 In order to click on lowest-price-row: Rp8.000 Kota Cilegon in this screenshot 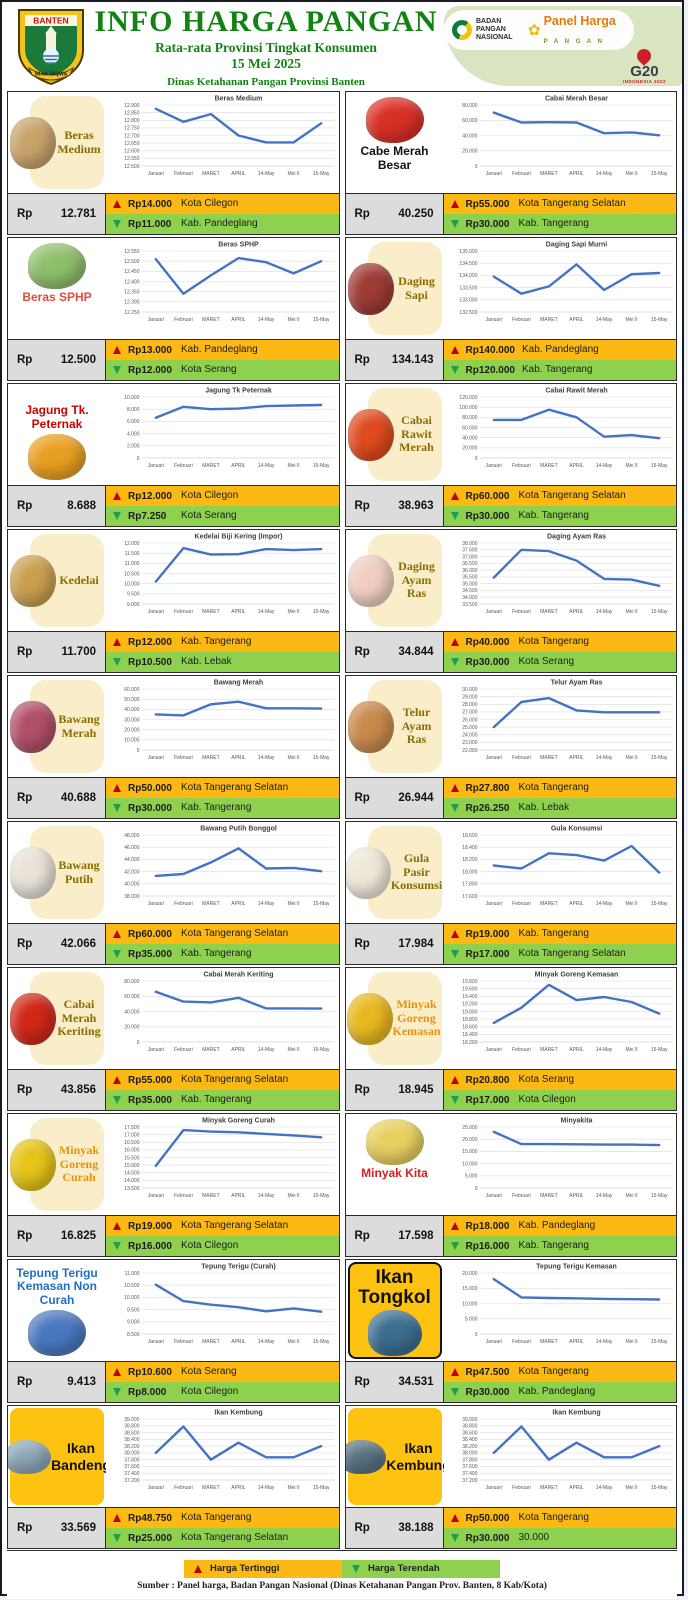, I will do `click(222, 1392)`.